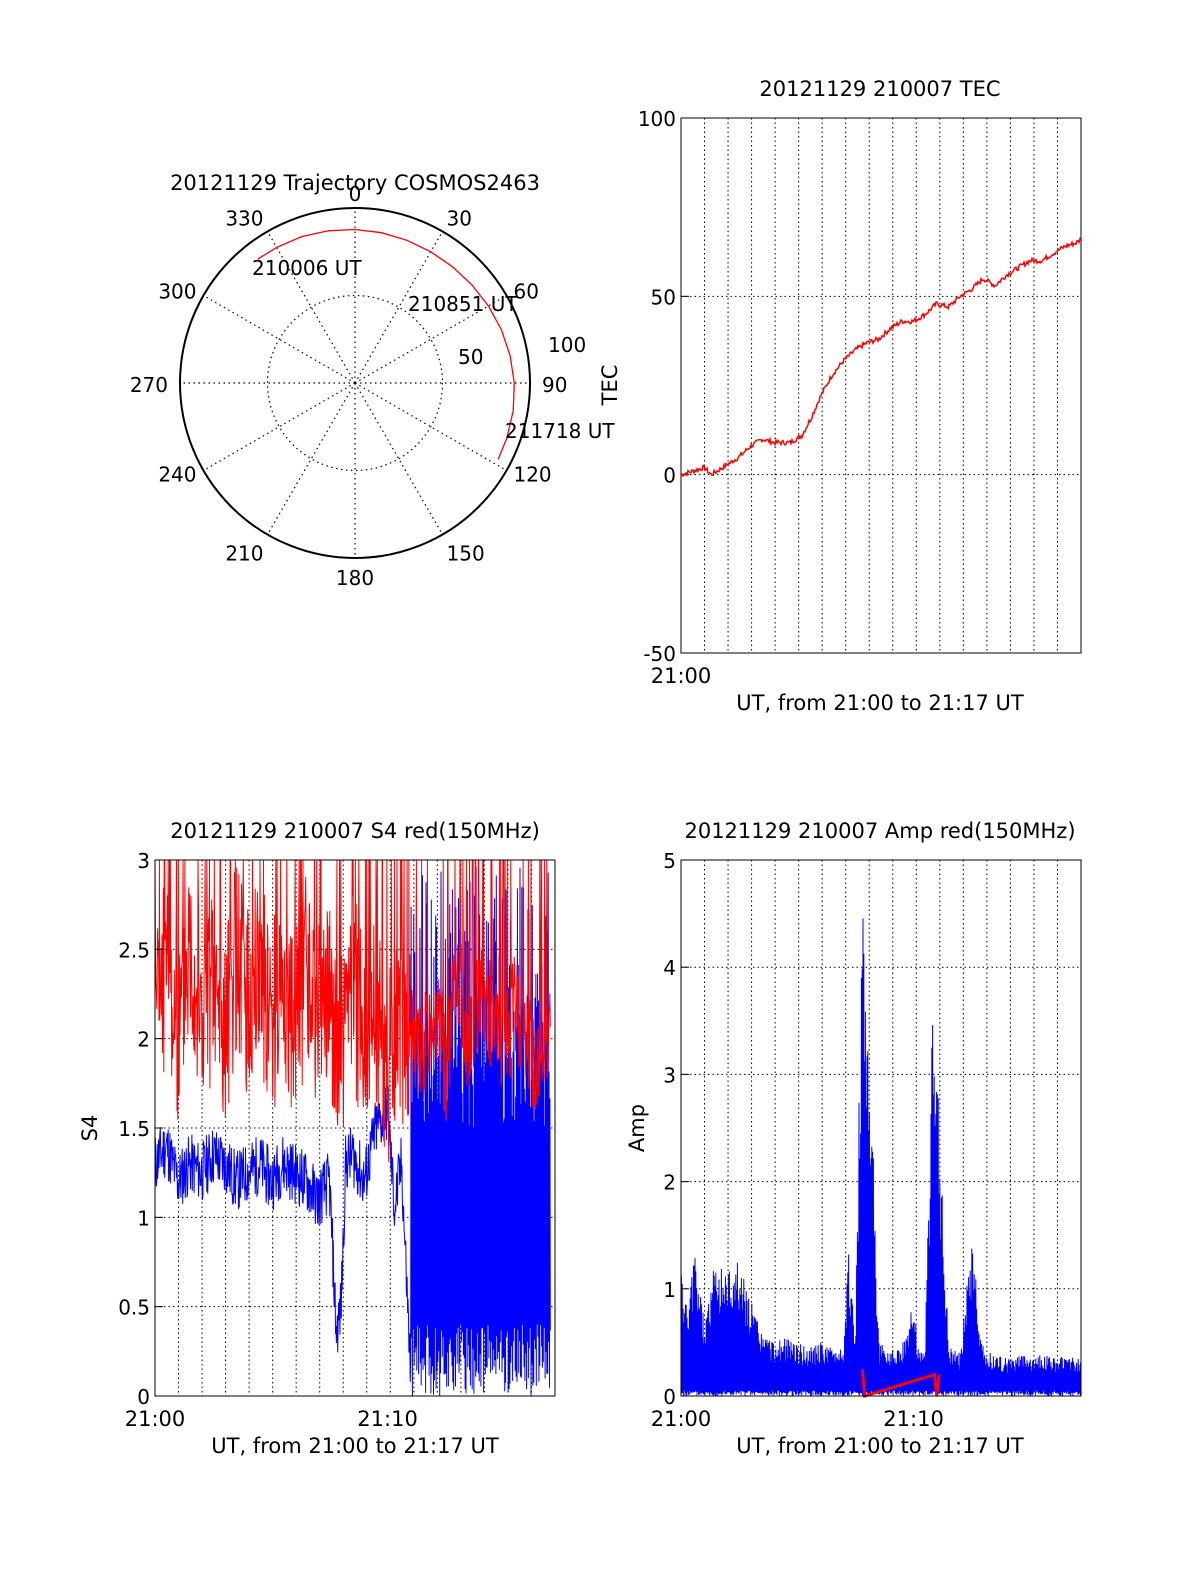  I want to click on polar-title: 20121129 Trajectory COSMOS2463, so click(355, 183).